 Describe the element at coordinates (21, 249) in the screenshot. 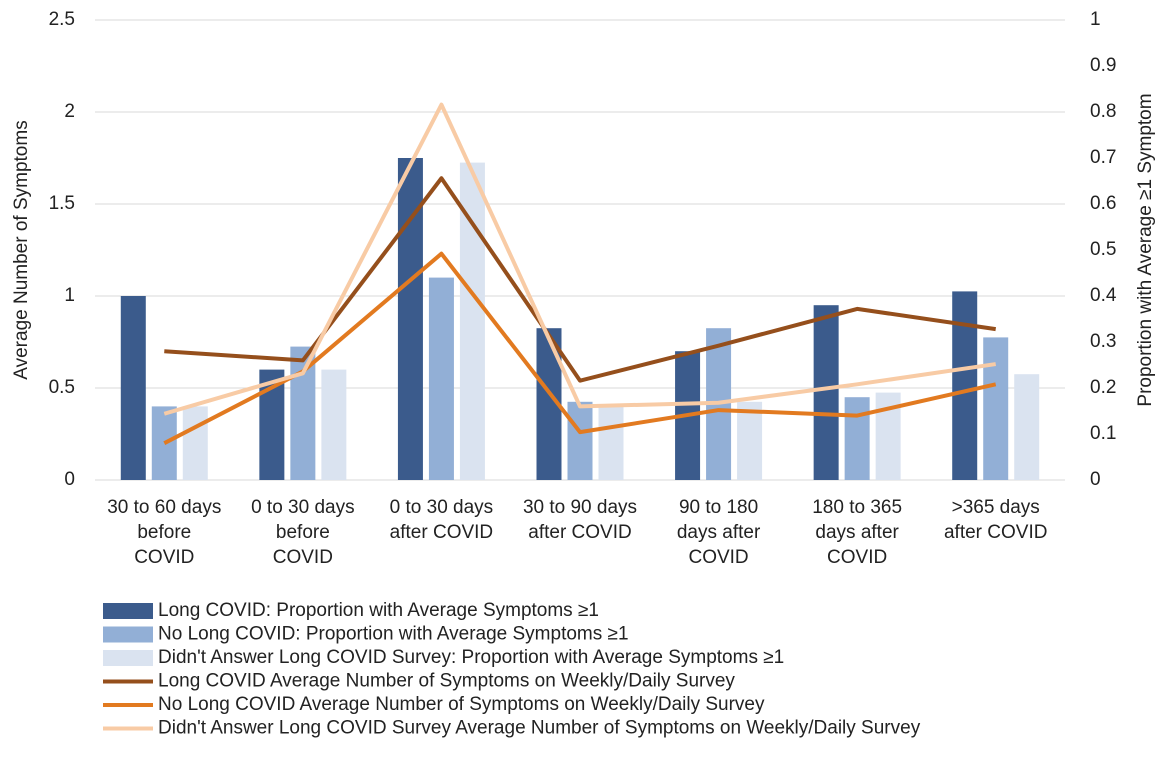

I see `y-axis-label: Average Number of Symptoms` at that location.